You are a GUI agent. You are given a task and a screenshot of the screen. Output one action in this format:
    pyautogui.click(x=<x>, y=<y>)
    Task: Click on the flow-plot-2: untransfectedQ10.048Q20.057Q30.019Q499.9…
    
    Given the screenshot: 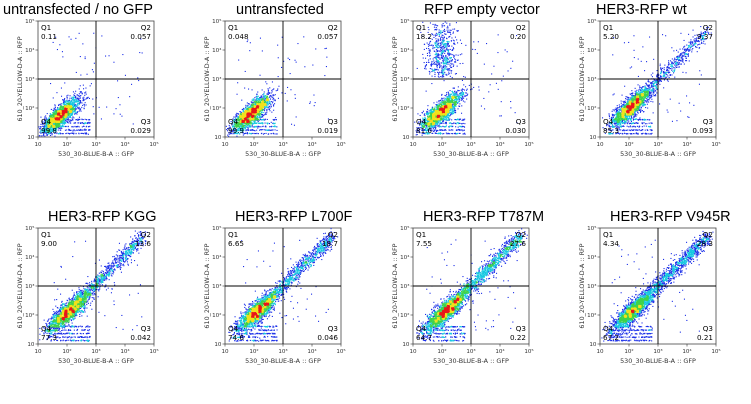 What is the action you would take?
    pyautogui.click(x=274, y=80)
    